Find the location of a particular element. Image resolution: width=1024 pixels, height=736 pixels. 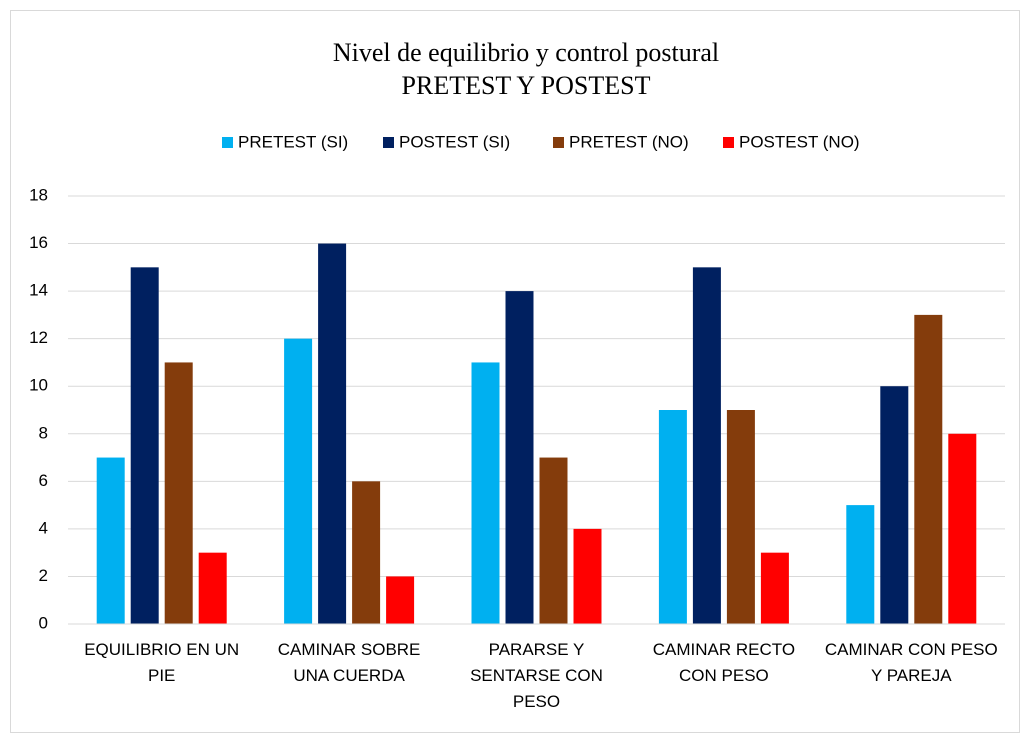

y-tick-label: 10 is located at coordinates (38, 385).